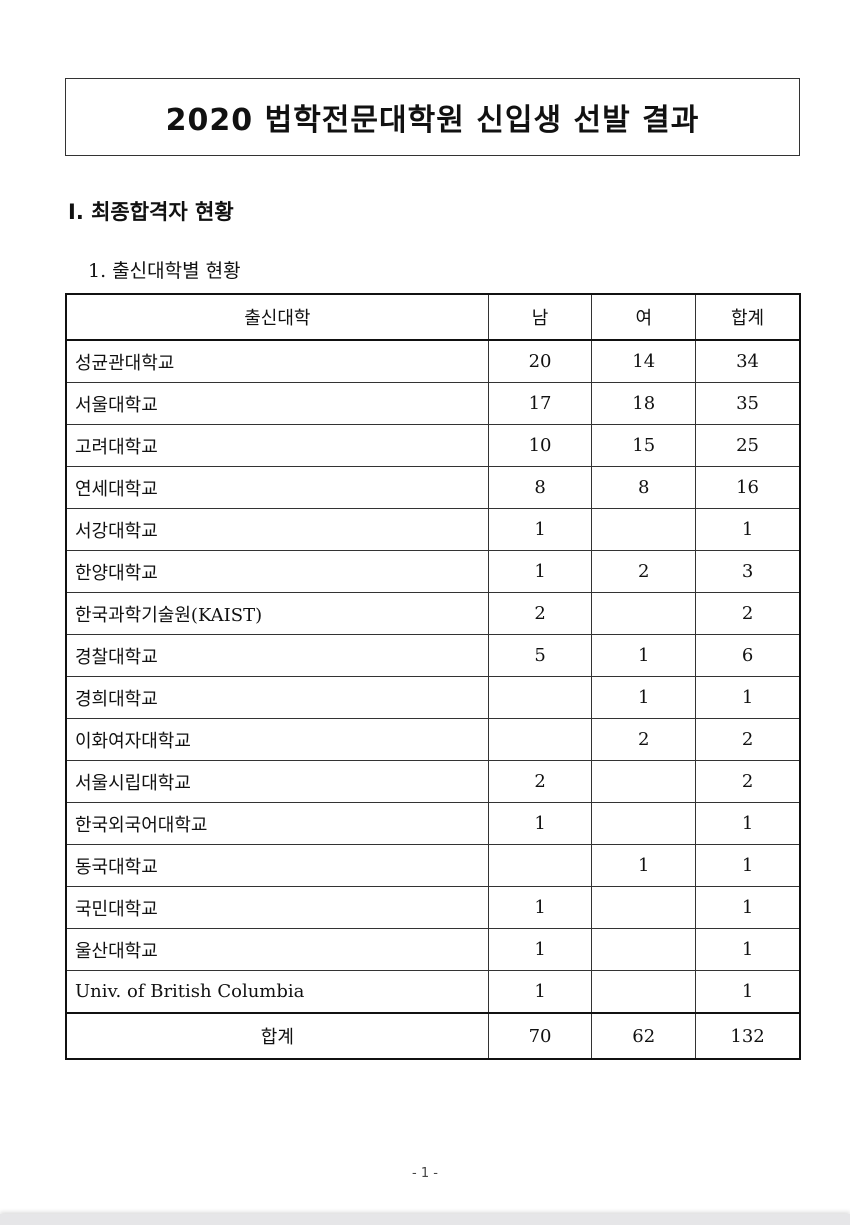 The width and height of the screenshot is (850, 1225). Describe the element at coordinates (425, 1173) in the screenshot. I see `page-number: - 1 -` at that location.